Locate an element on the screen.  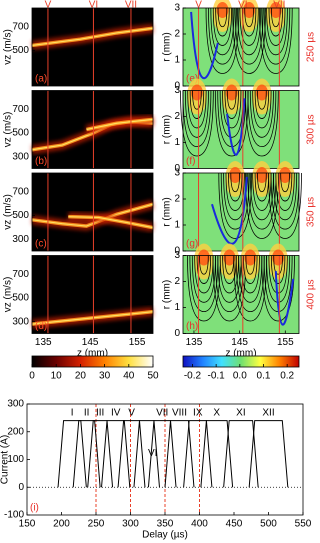
x-axis-label: Delay (µs) is located at coordinates (165, 535).